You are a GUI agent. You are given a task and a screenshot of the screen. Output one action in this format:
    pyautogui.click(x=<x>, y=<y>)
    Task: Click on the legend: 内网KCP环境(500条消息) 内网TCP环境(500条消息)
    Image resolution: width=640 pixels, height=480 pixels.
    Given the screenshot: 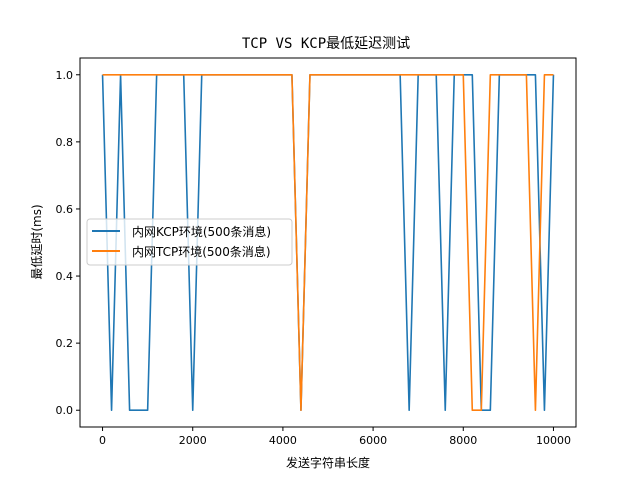 What is the action you would take?
    pyautogui.click(x=189, y=242)
    